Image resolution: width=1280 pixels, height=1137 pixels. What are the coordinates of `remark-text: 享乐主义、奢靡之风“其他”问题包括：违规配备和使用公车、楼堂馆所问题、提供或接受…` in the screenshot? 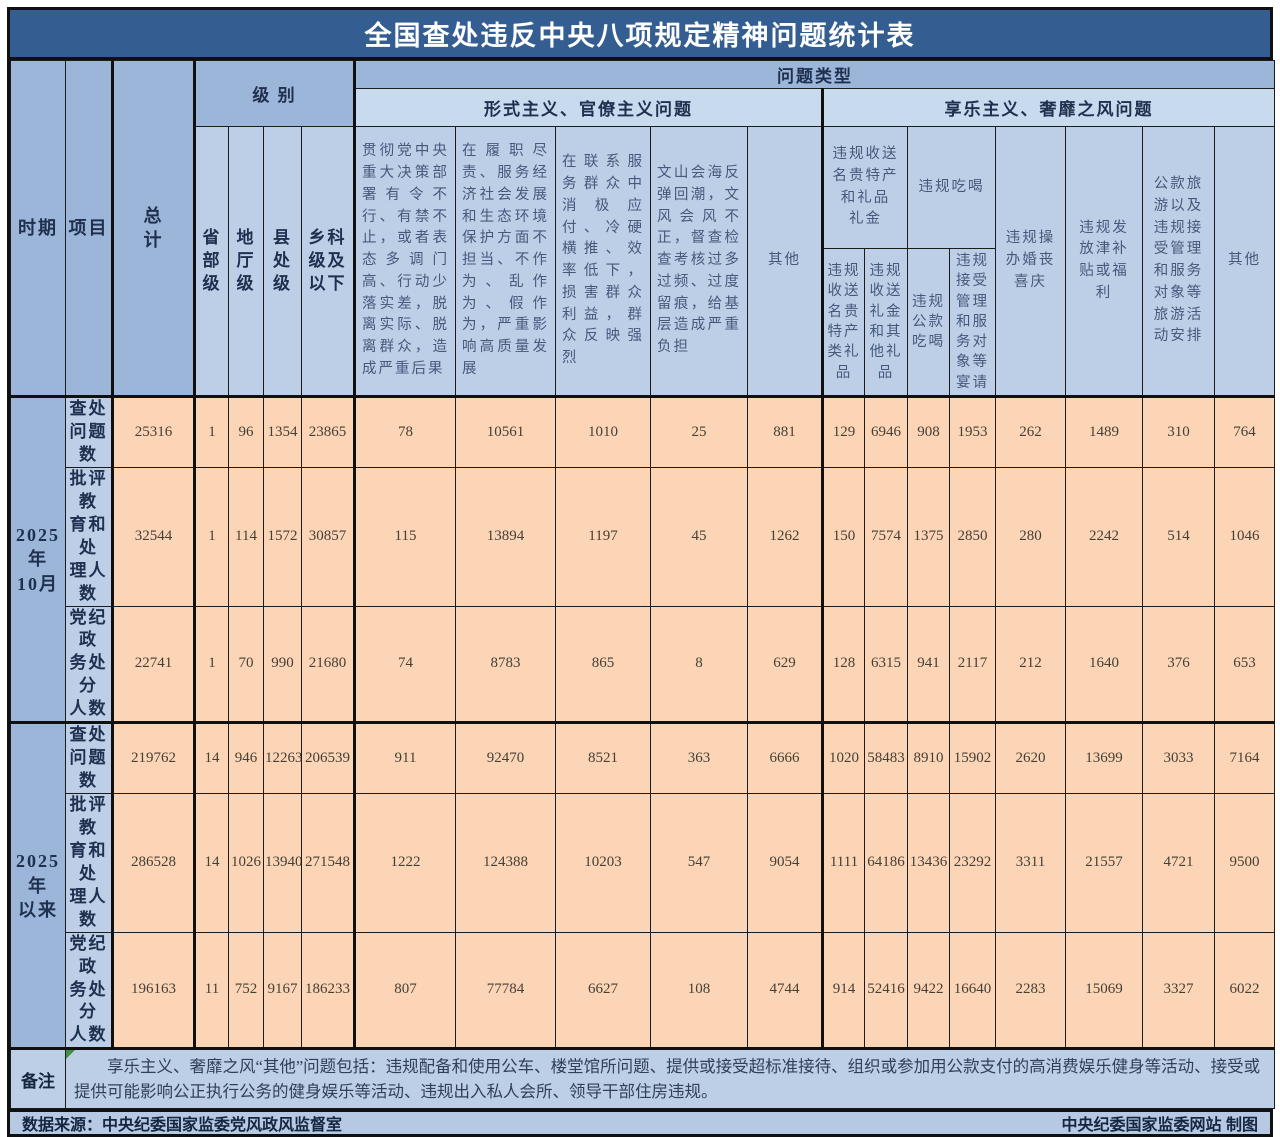 It's located at (667, 1079).